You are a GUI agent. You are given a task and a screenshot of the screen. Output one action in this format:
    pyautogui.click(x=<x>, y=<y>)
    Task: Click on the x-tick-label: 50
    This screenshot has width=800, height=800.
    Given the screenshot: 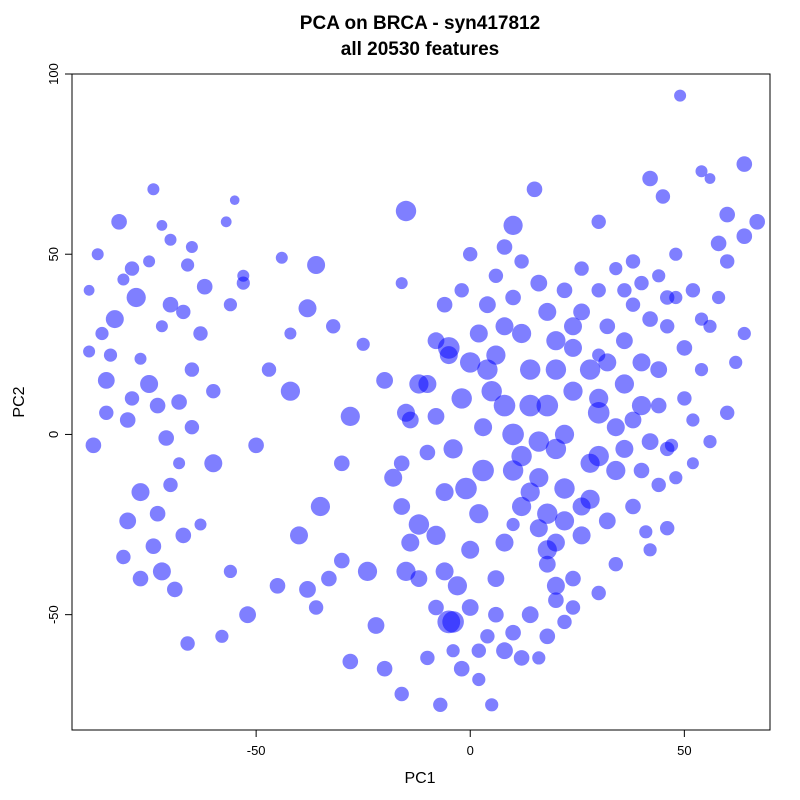 What is the action you would take?
    pyautogui.click(x=684, y=750)
    